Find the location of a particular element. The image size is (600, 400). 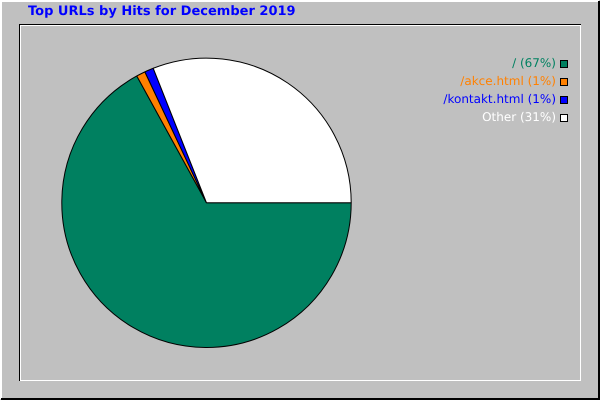

legend-label: Other (31%) is located at coordinates (519, 117).